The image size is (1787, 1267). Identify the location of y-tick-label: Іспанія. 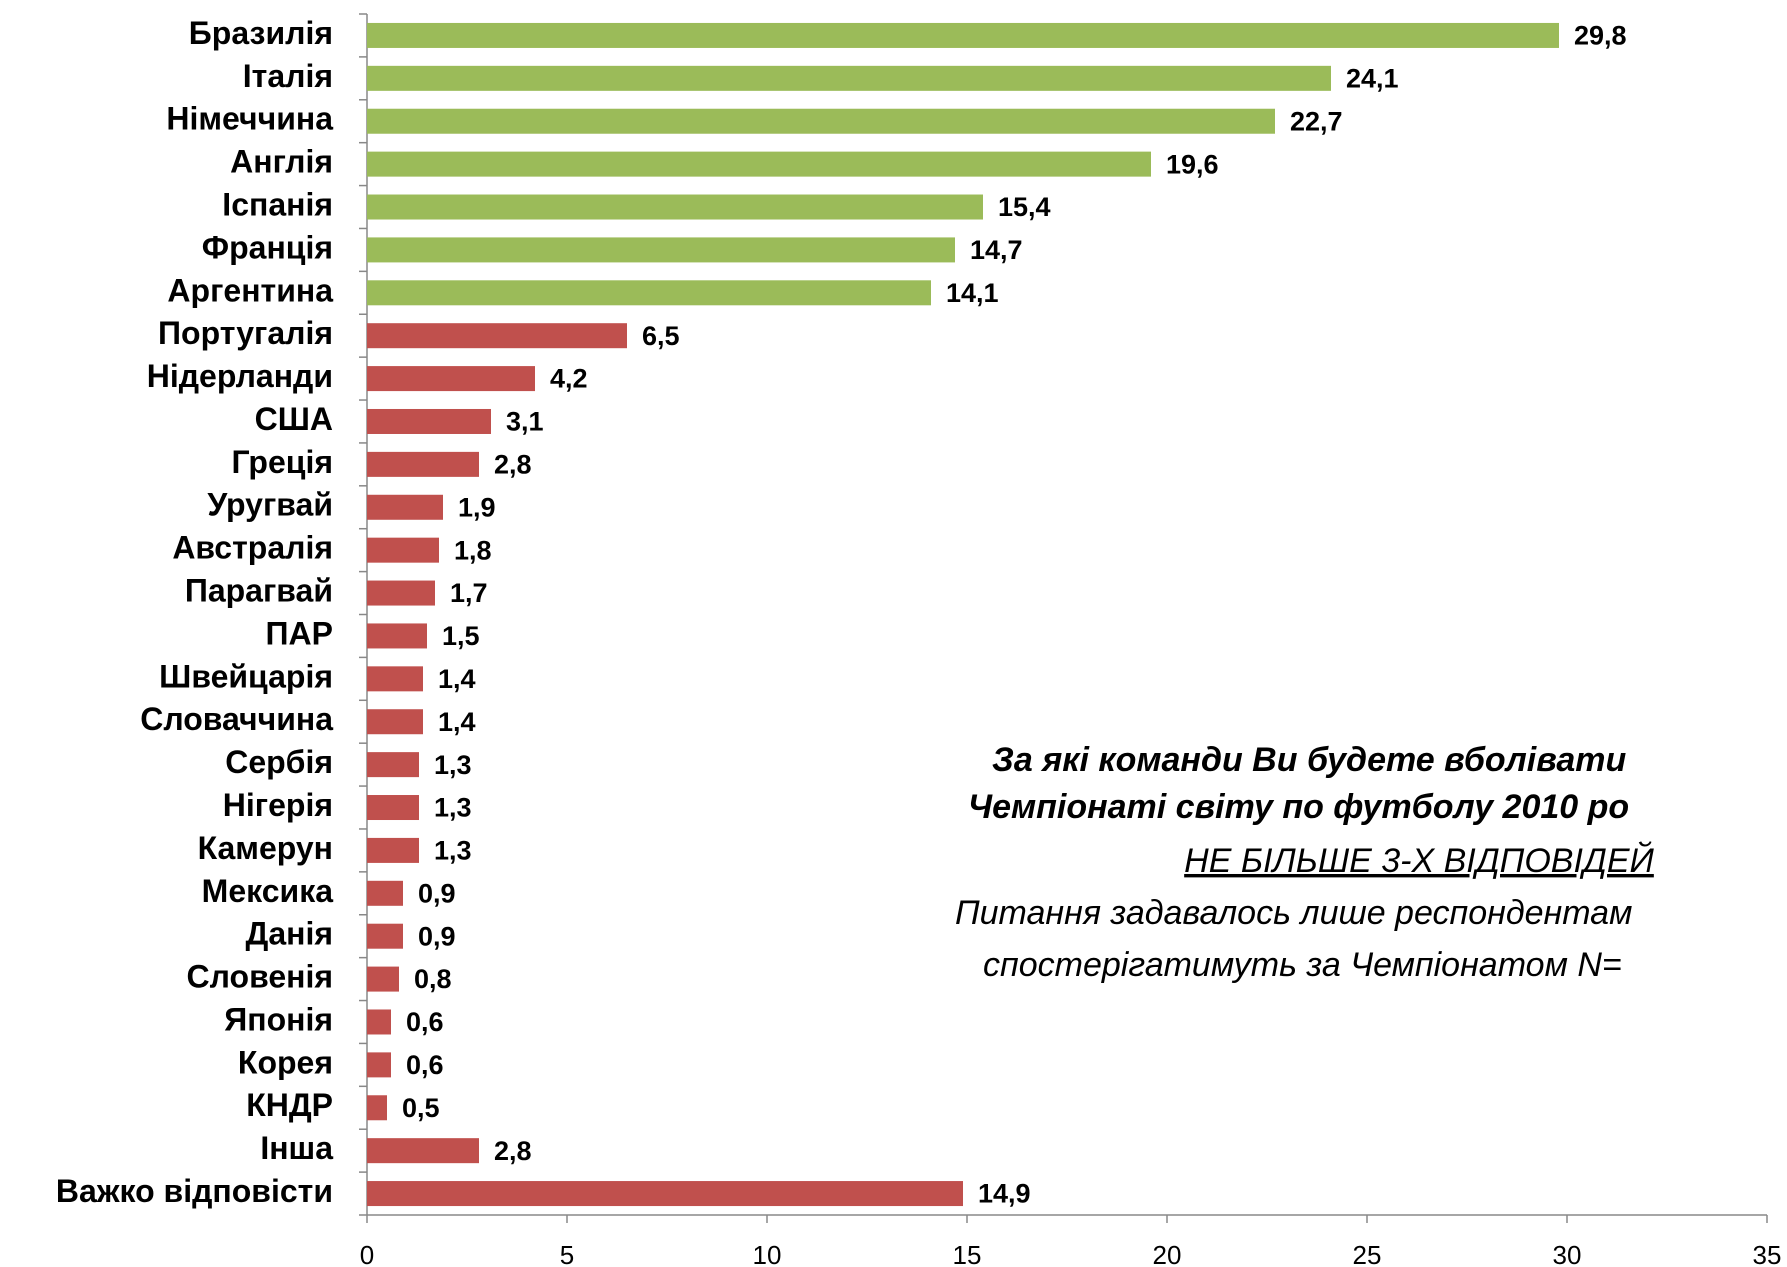
(277, 204).